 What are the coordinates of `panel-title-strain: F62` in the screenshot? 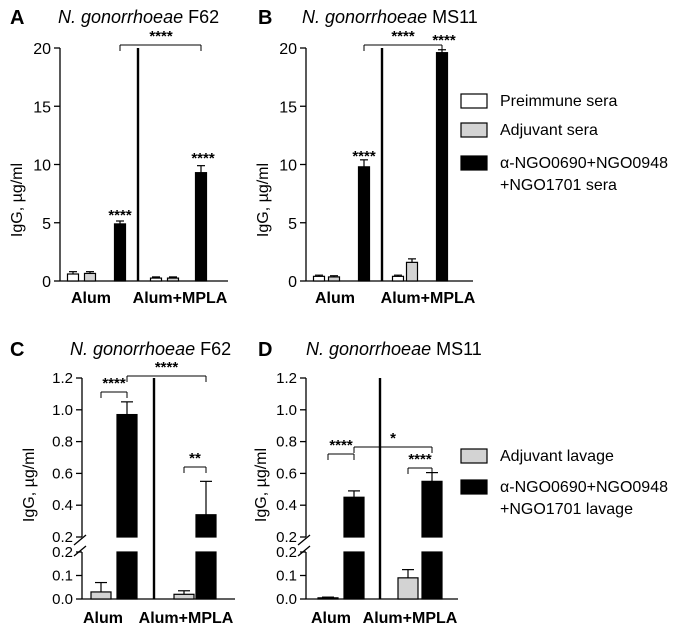 It's located at (213, 349).